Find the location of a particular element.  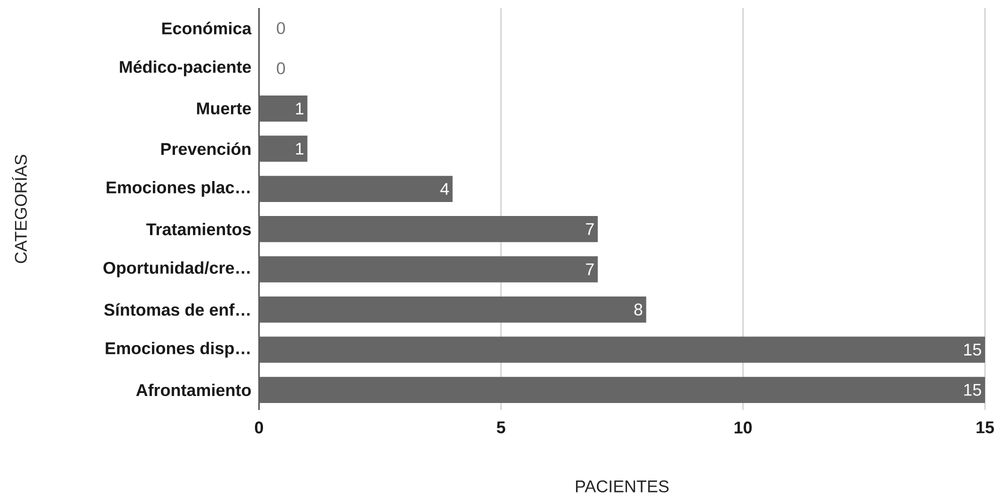

y-tick-label: Muerte is located at coordinates (224, 108).